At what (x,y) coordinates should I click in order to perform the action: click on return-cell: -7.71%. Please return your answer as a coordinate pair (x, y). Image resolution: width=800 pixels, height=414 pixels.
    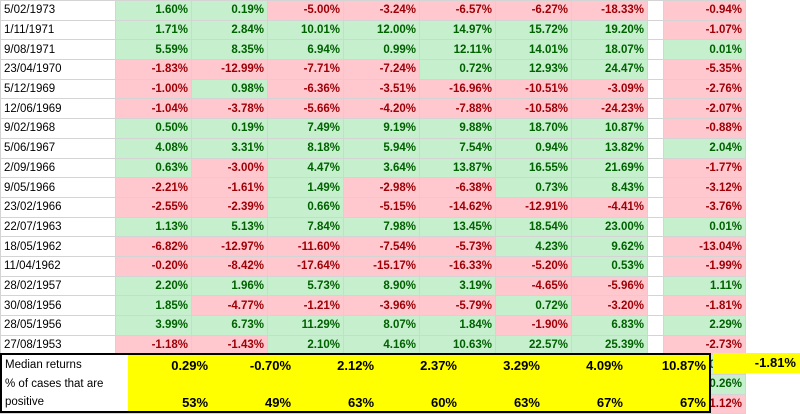
    Looking at the image, I should click on (305, 69).